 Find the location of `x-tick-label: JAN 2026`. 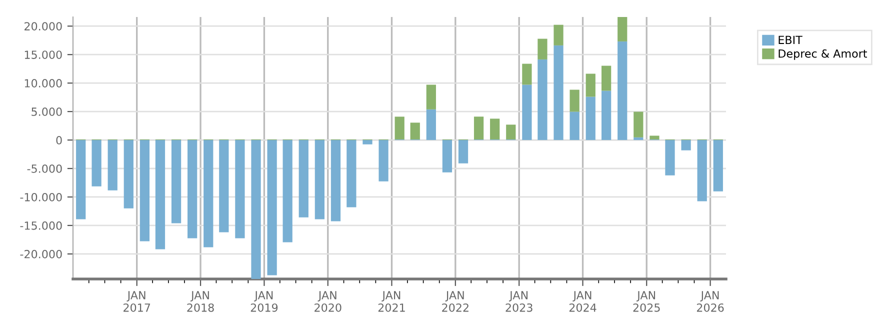

x-tick-label: JAN 2026 is located at coordinates (710, 301).